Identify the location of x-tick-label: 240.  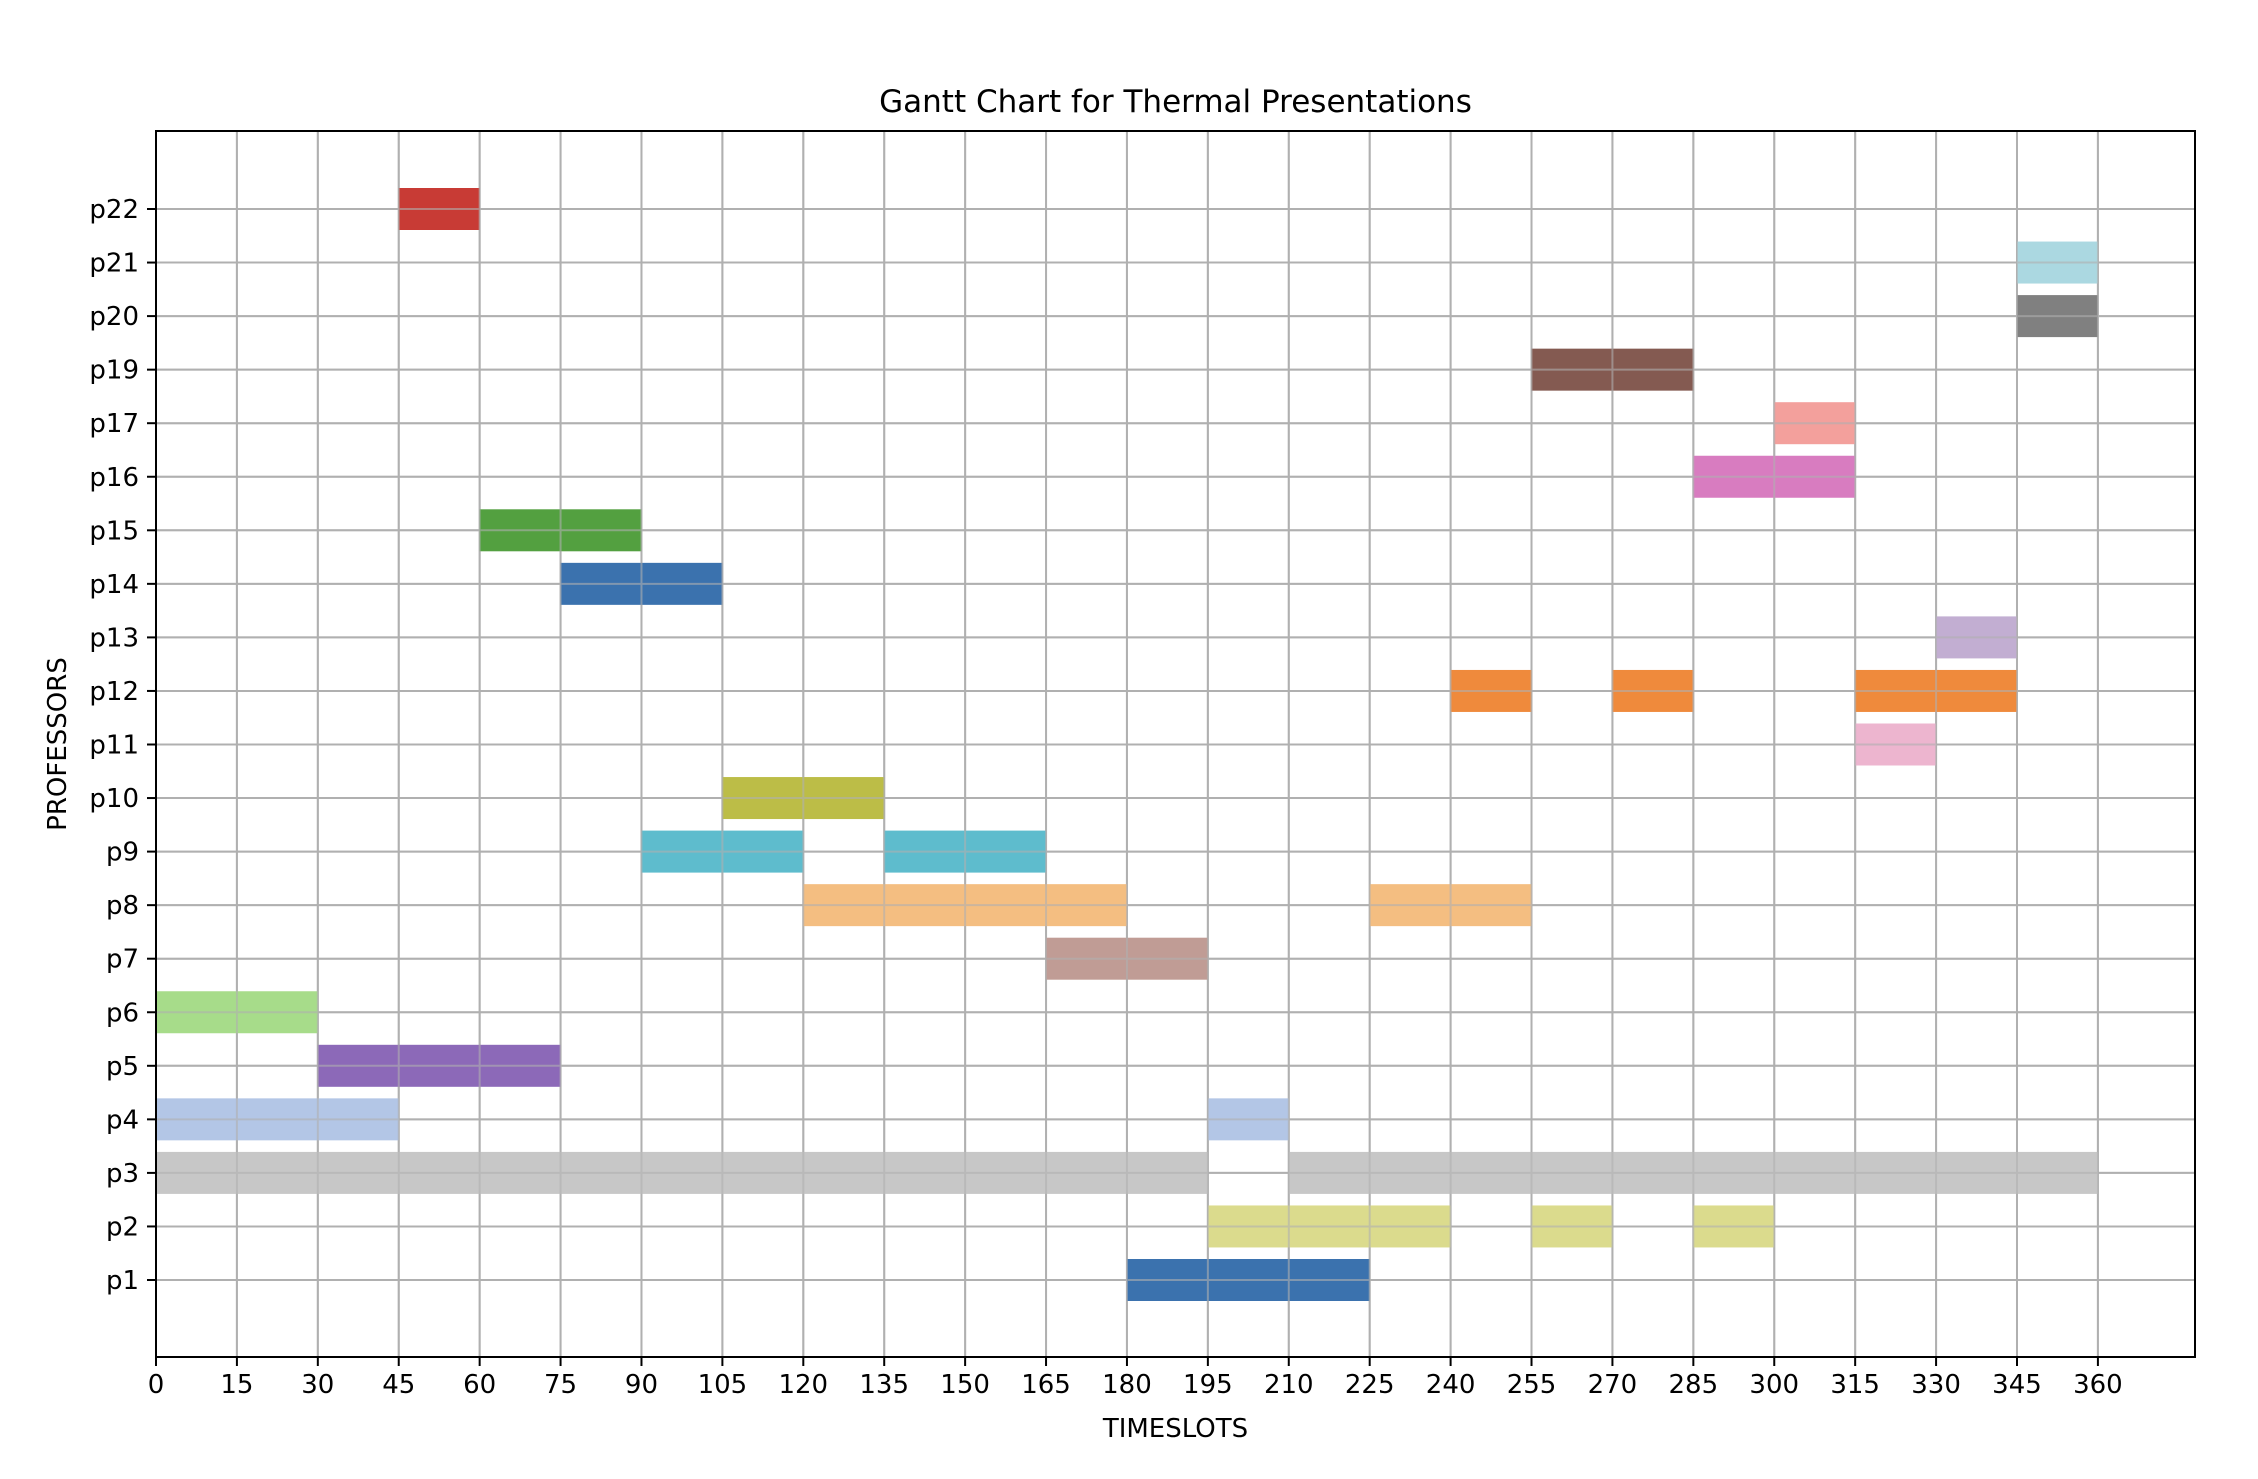
(1451, 1385).